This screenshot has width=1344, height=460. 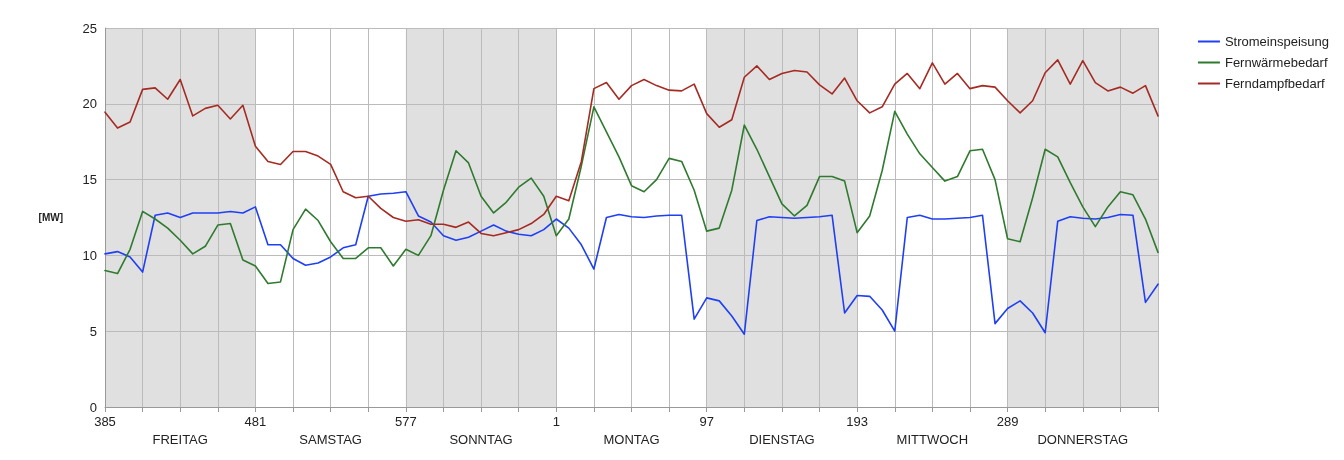 What do you see at coordinates (330, 439) in the screenshot?
I see `text: SAMSTAG` at bounding box center [330, 439].